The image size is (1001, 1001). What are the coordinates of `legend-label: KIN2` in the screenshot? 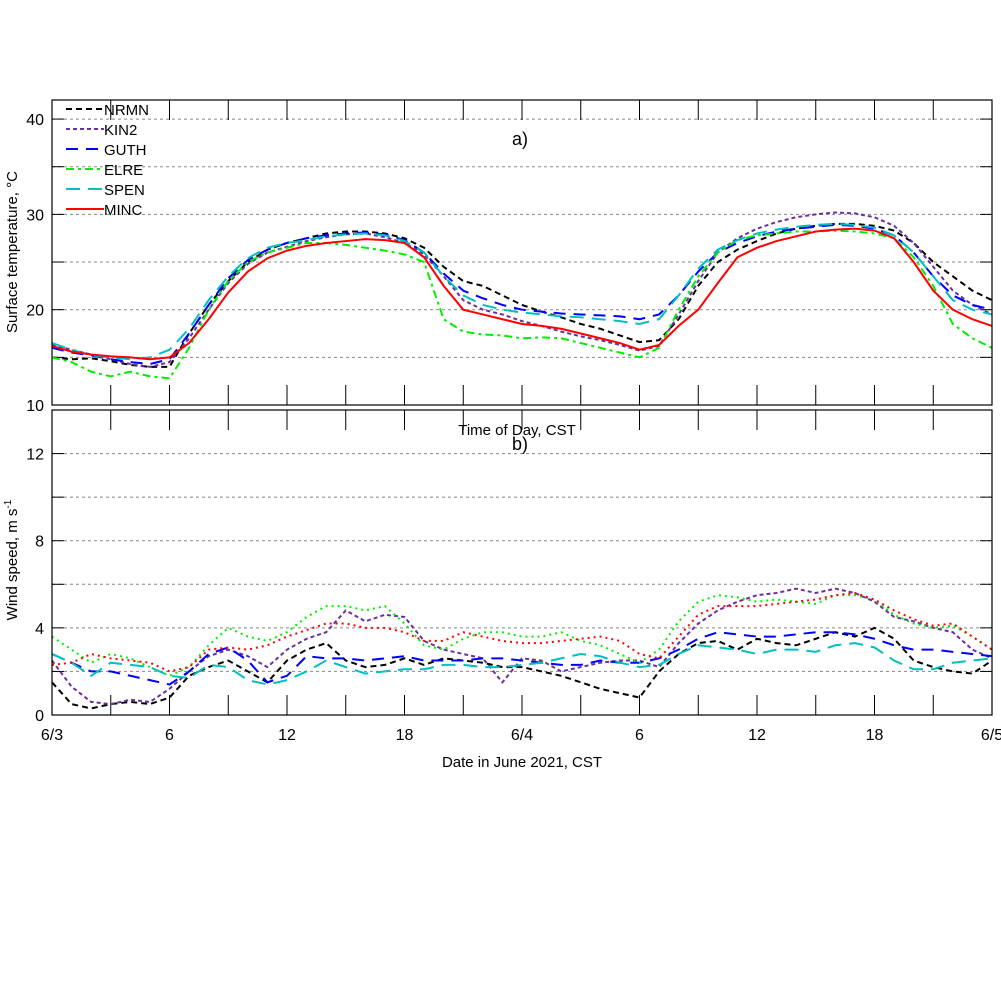 It's located at (120, 130).